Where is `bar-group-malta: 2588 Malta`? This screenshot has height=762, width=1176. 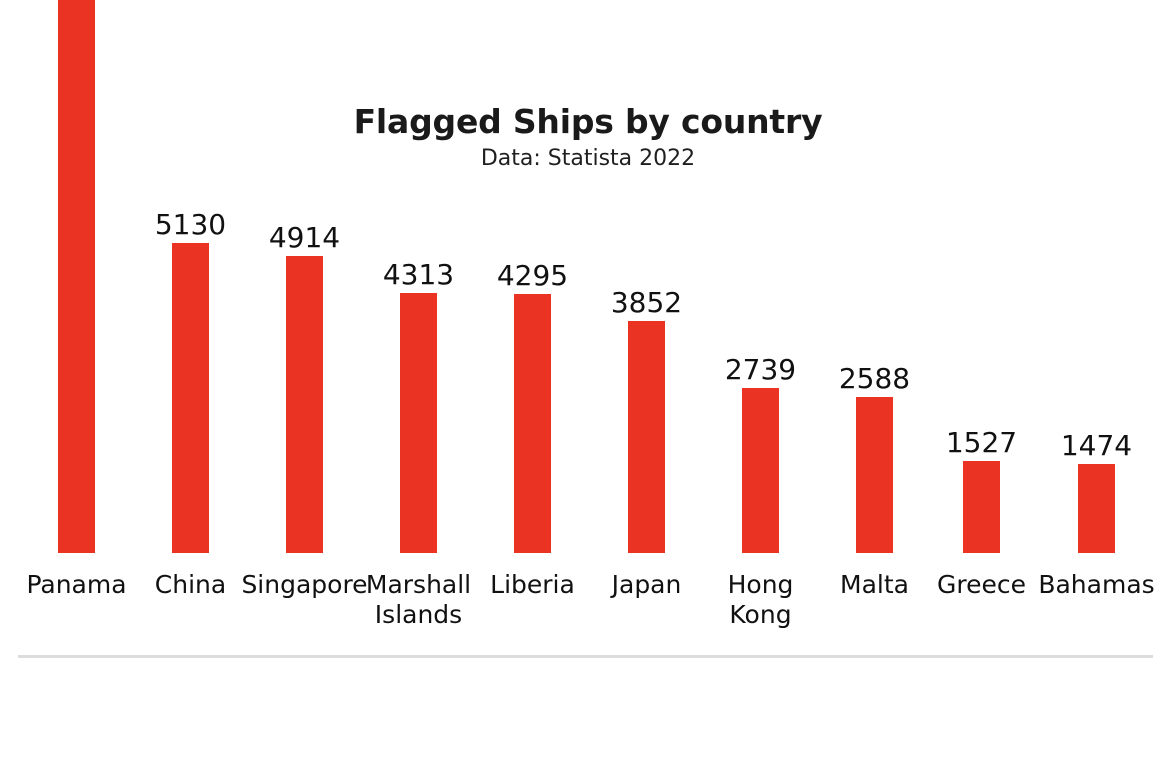
bar-group-malta: 2588 Malta is located at coordinates (874, 482).